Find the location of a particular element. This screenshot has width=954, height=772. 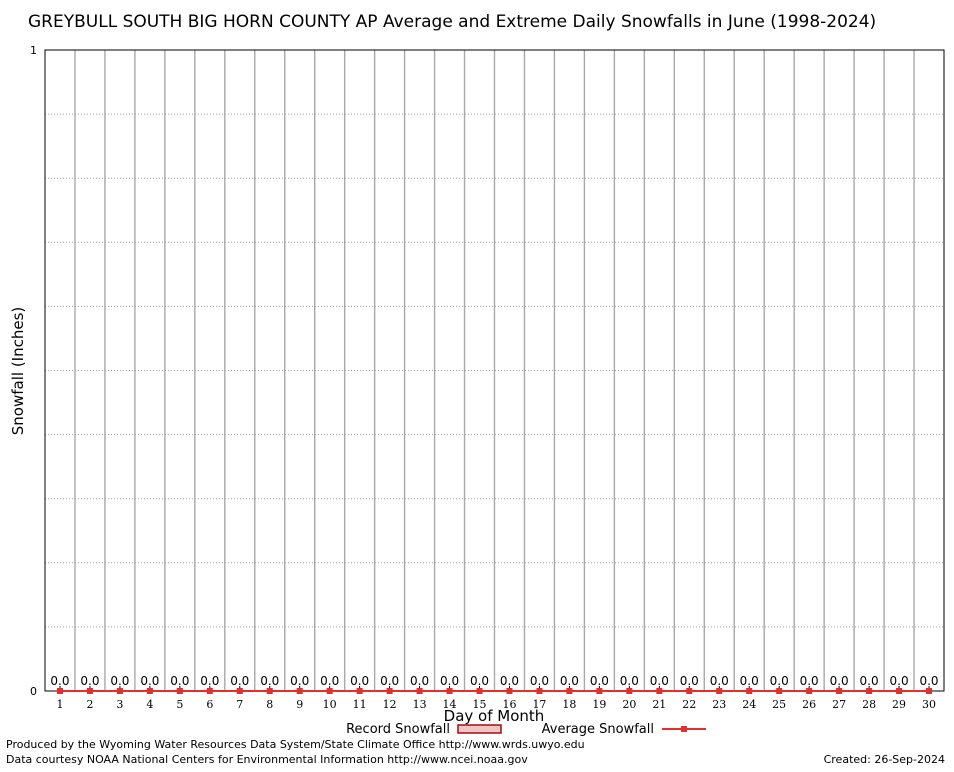

x-tick-label: 11 is located at coordinates (360, 704).